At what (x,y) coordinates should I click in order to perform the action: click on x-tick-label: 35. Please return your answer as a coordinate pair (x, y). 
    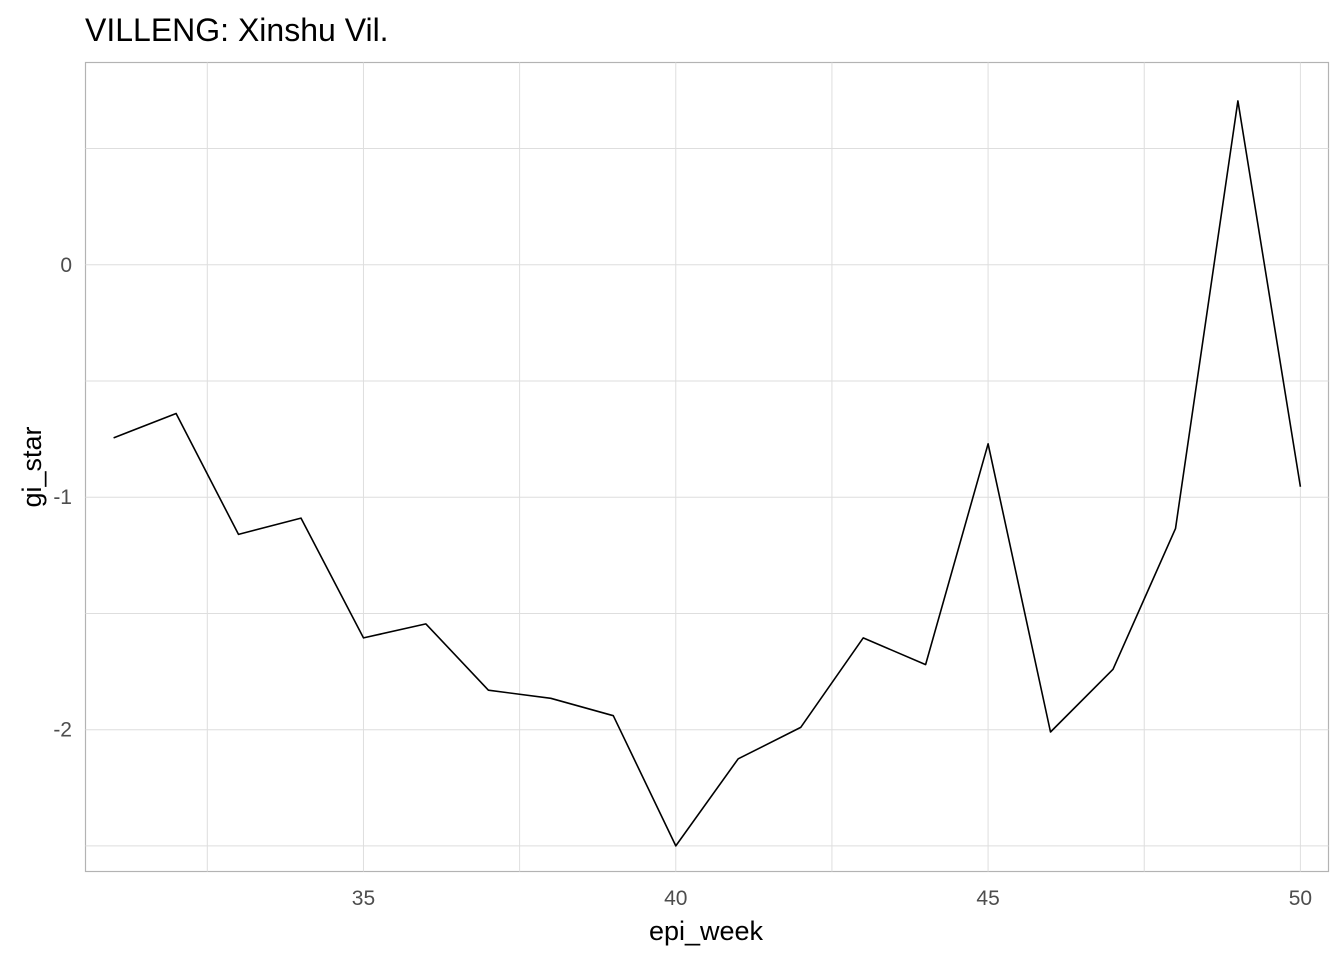
    Looking at the image, I should click on (363, 898).